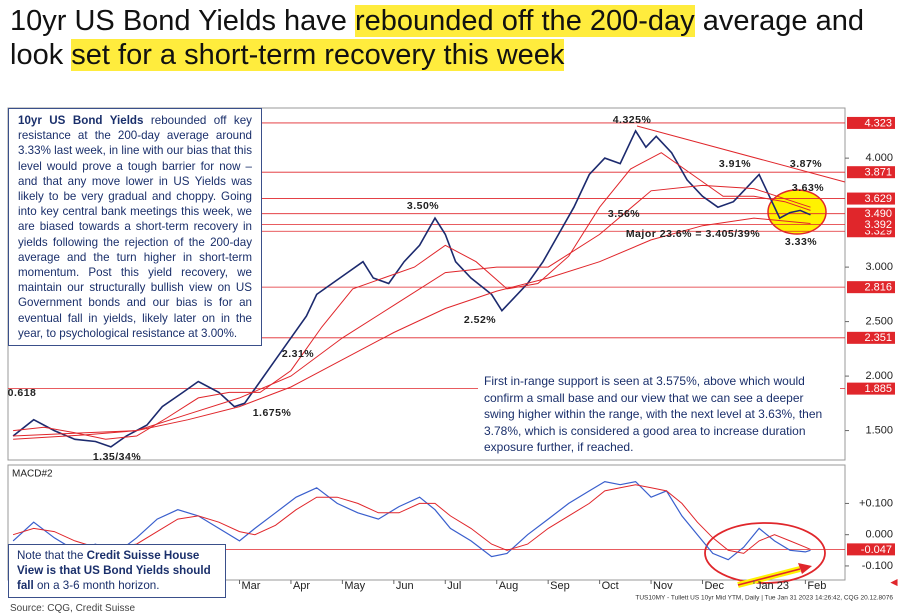  I want to click on arrow-head, so click(805, 568).